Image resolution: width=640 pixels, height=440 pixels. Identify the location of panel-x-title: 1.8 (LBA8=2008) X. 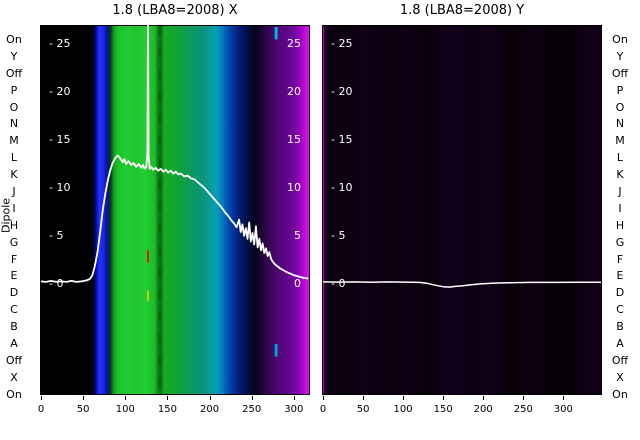
(175, 10).